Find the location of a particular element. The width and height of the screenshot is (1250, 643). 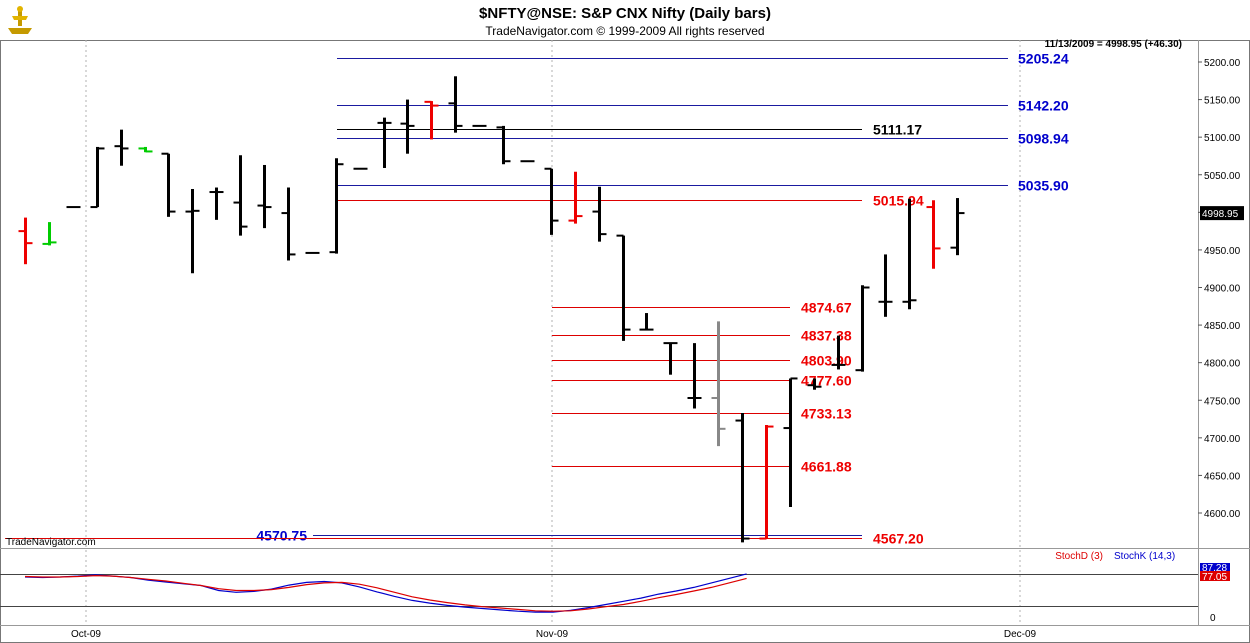

price-tick-label: 5150.00 is located at coordinates (1222, 101).